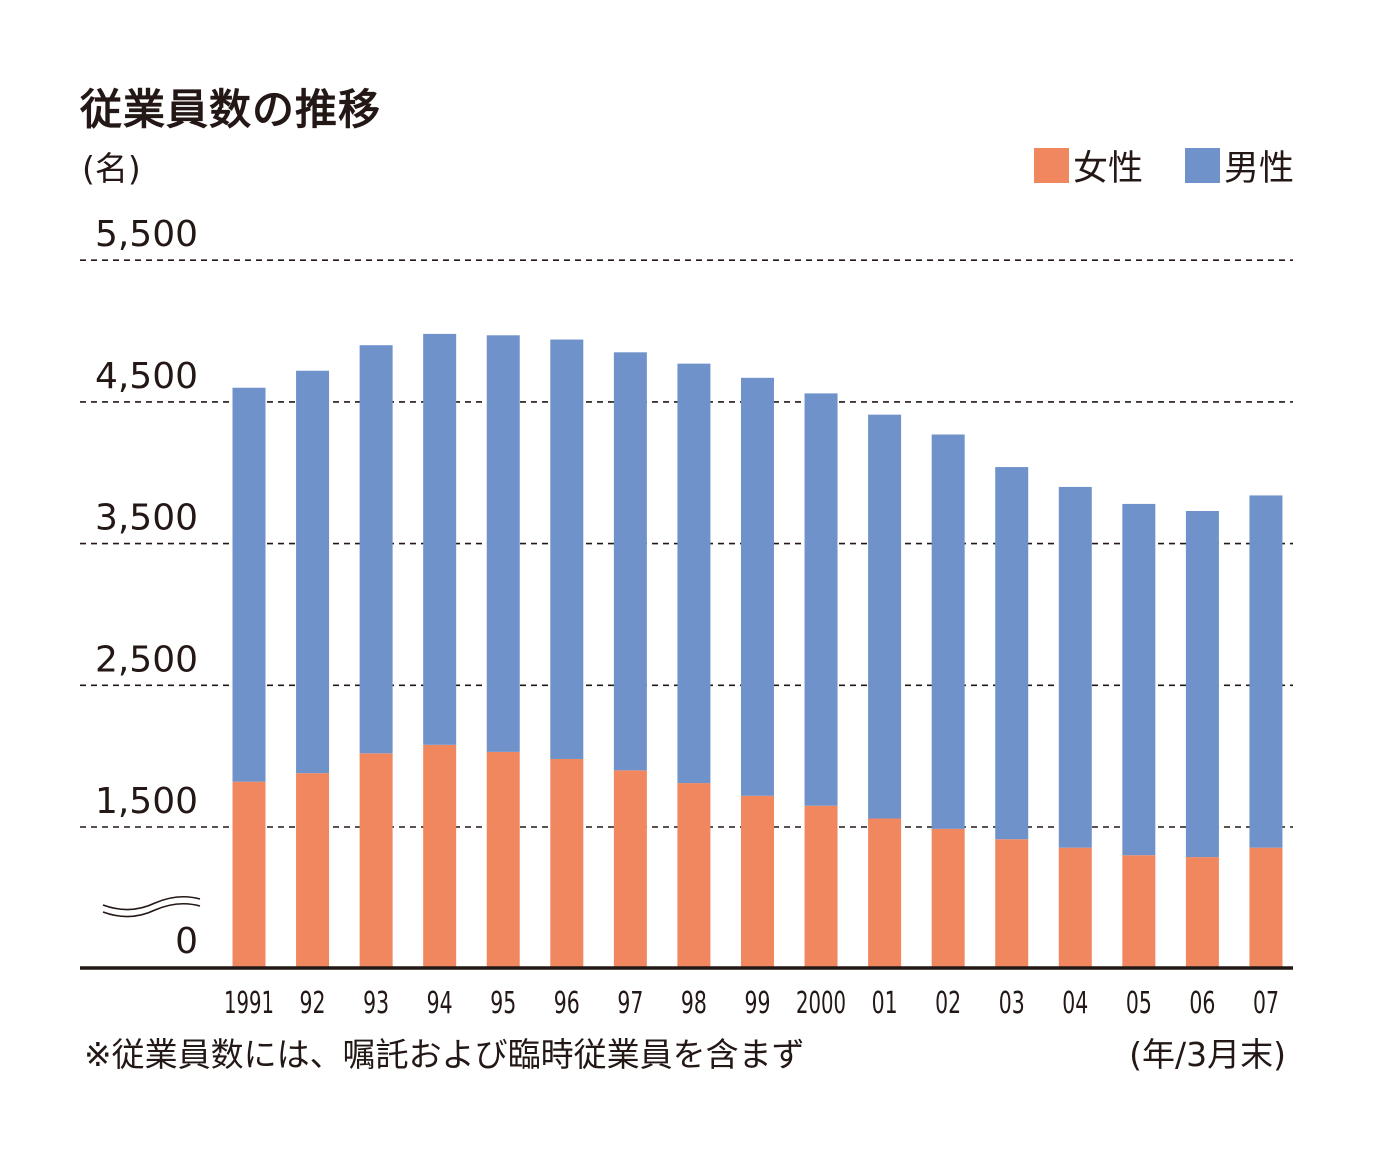 The height and width of the screenshot is (1150, 1374). I want to click on x-axis-unit: (年/3月末), so click(1207, 1054).